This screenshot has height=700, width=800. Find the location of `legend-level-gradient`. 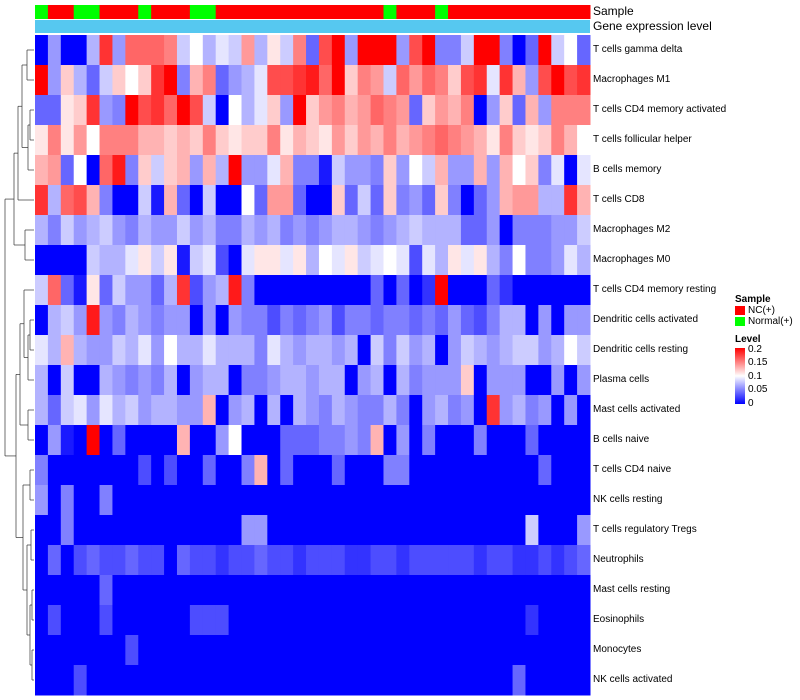

legend-level-gradient is located at coordinates (740, 376).